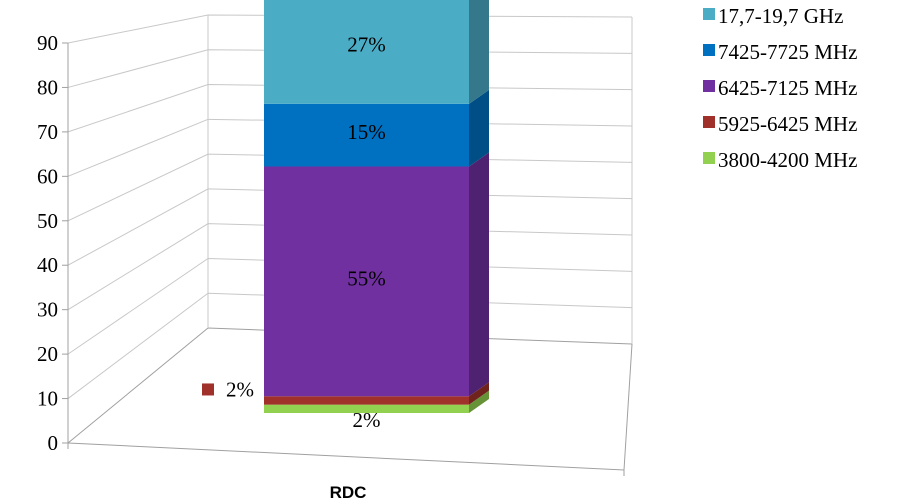  What do you see at coordinates (787, 124) in the screenshot?
I see `legend-label: 5925-6425 MHz` at bounding box center [787, 124].